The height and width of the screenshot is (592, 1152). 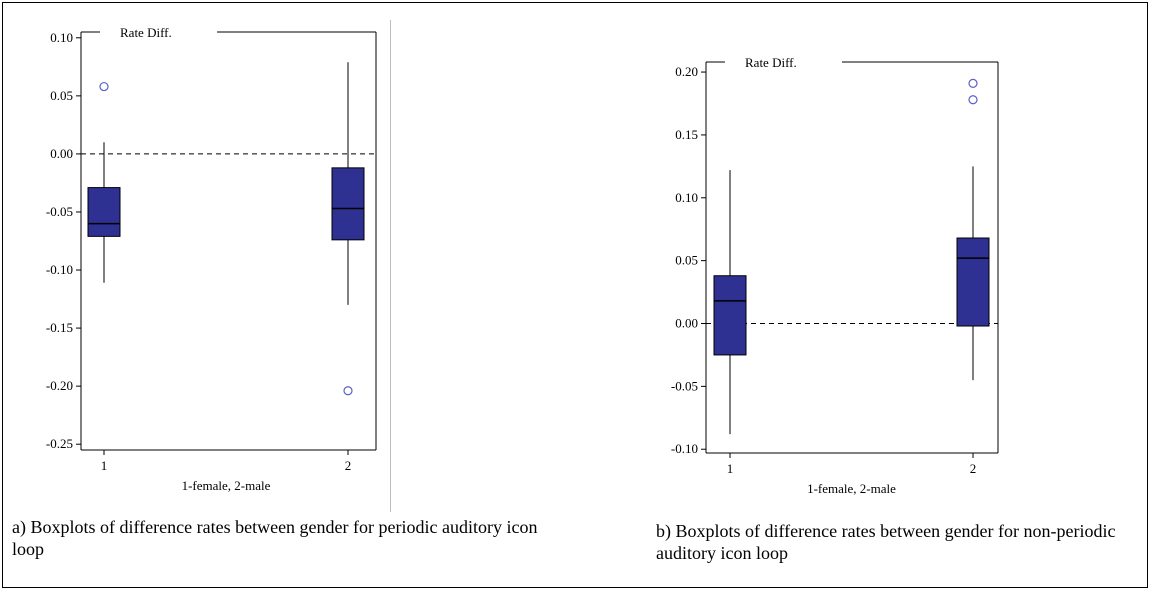 I want to click on chart-b-legend-label: Rate Diff., so click(x=771, y=62).